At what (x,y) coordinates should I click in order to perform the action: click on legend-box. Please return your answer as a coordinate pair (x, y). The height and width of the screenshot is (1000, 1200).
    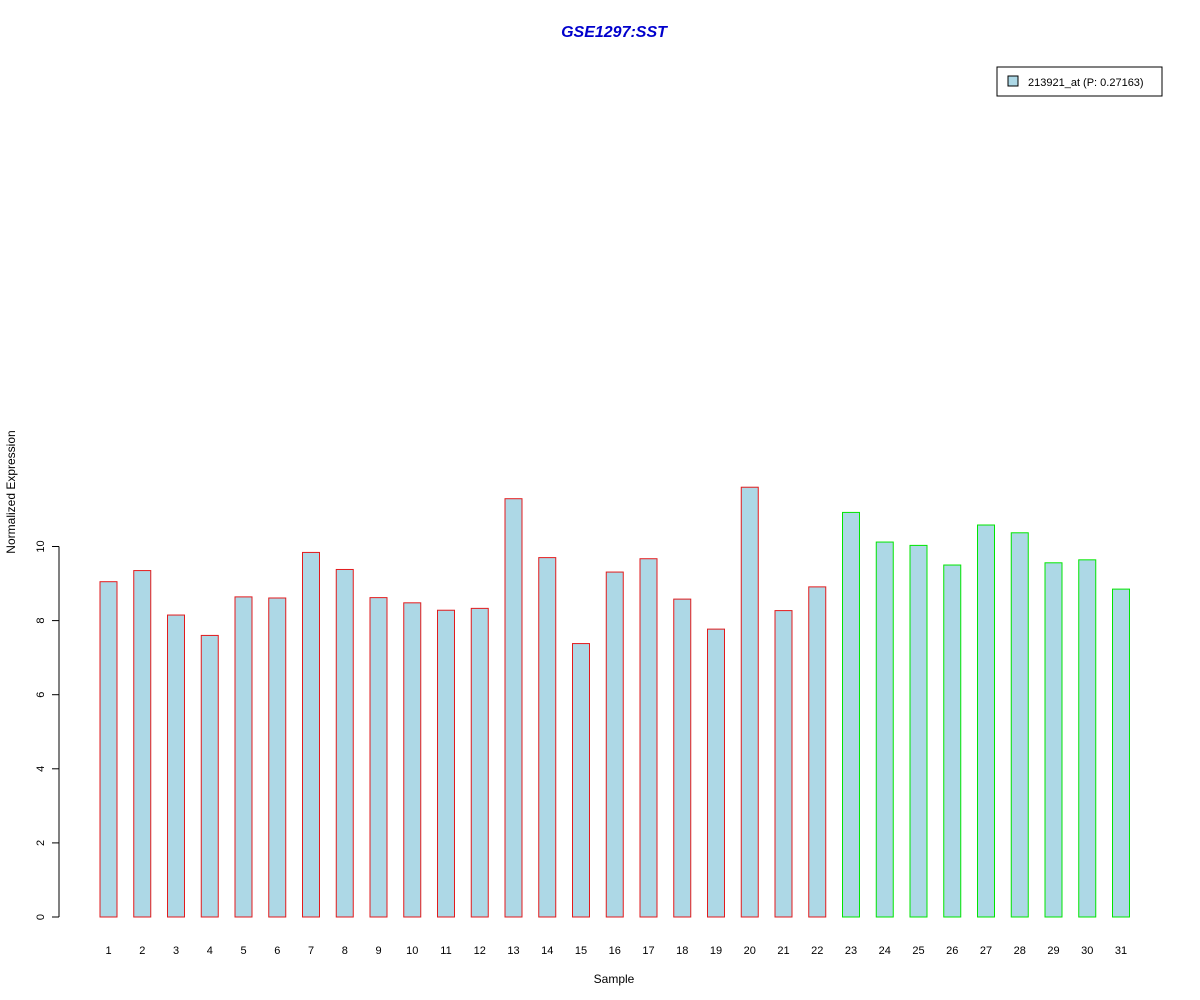
    Looking at the image, I should click on (1079, 81).